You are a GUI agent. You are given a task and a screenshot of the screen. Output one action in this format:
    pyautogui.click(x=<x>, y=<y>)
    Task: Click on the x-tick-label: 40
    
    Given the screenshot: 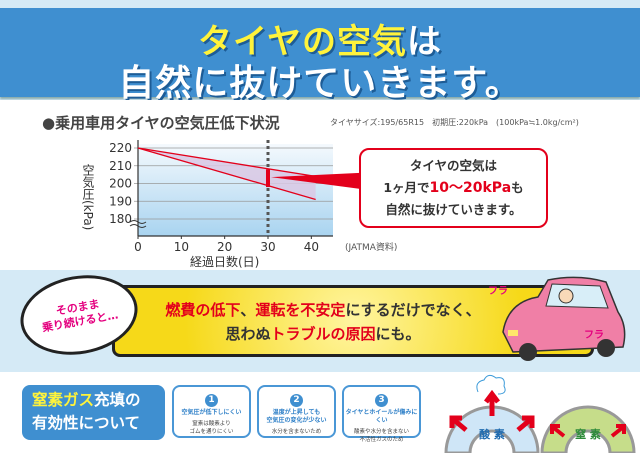 What is the action you would take?
    pyautogui.click(x=311, y=247)
    